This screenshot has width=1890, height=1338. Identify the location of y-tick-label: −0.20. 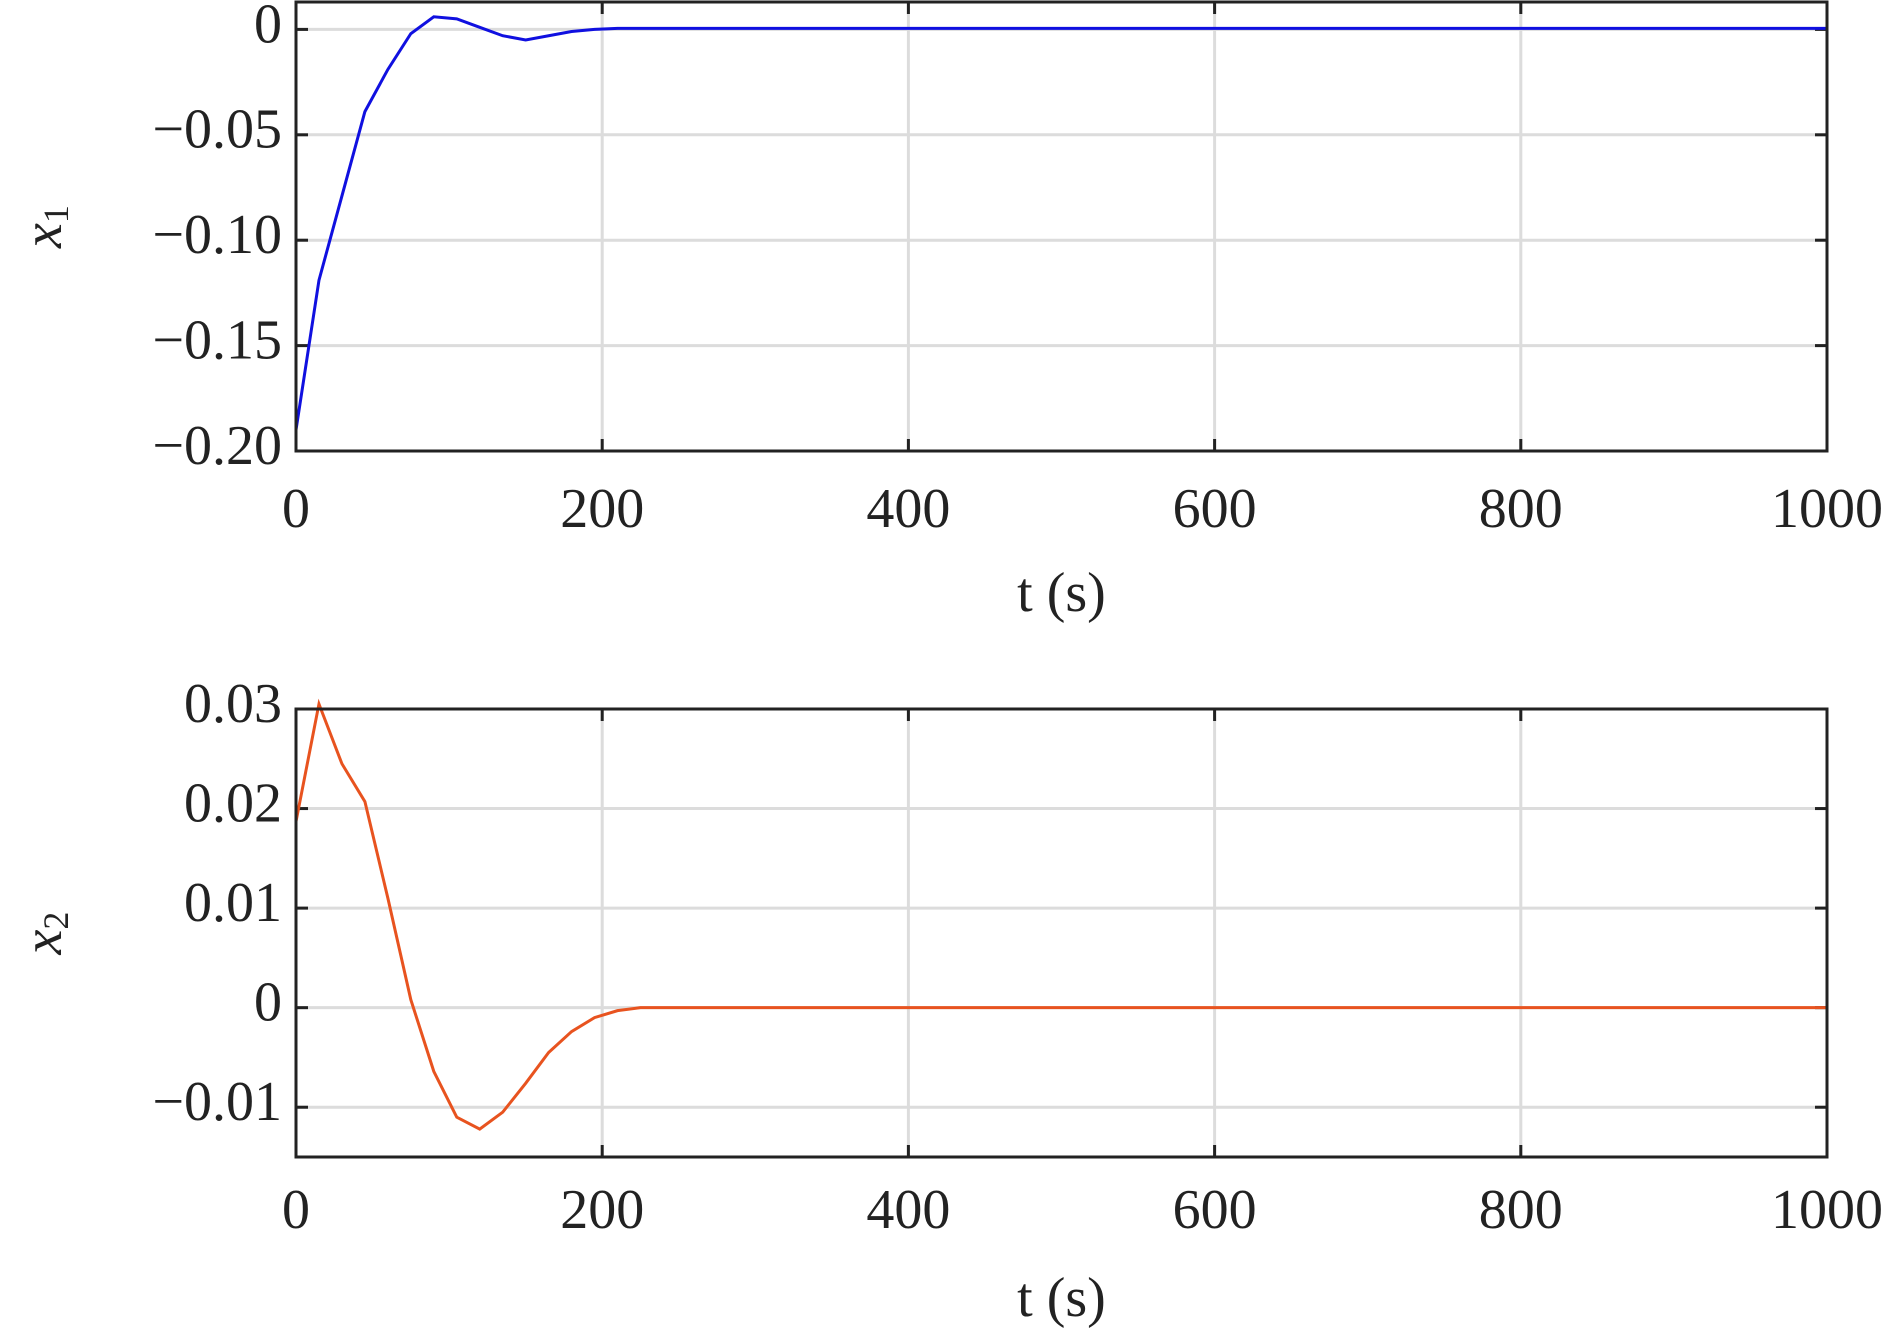
(217, 446).